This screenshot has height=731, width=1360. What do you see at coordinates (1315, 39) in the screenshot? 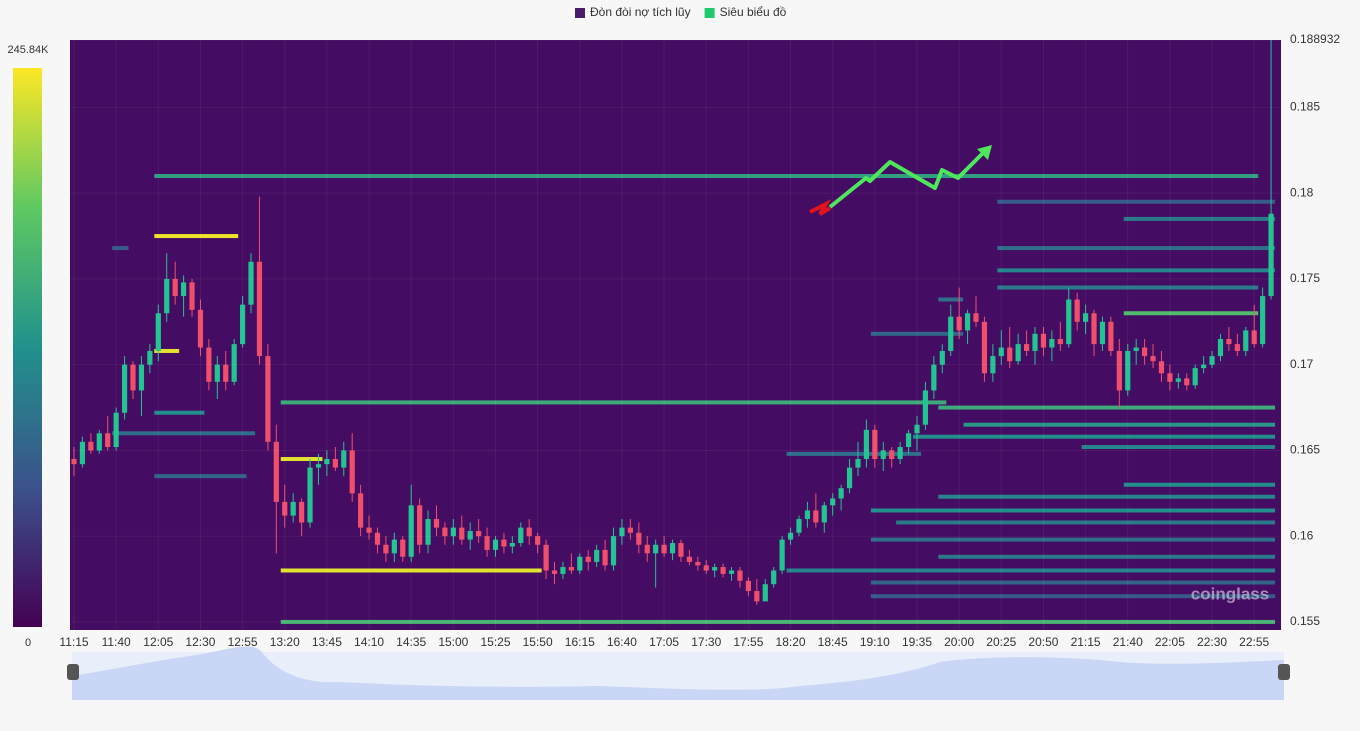
I see `y-tick-label: 0.188932` at bounding box center [1315, 39].